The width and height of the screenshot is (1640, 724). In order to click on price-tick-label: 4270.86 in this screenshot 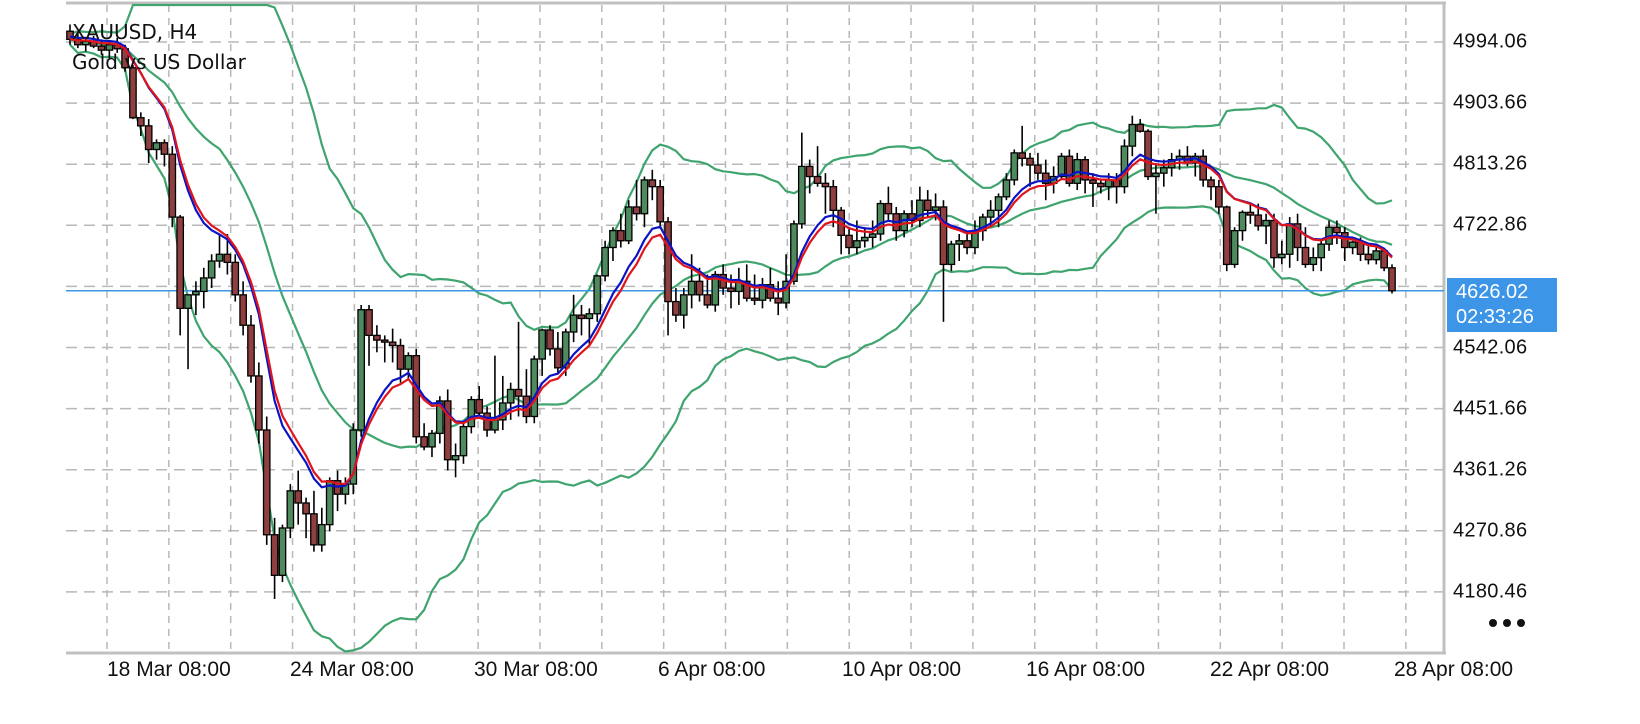, I will do `click(1490, 530)`.